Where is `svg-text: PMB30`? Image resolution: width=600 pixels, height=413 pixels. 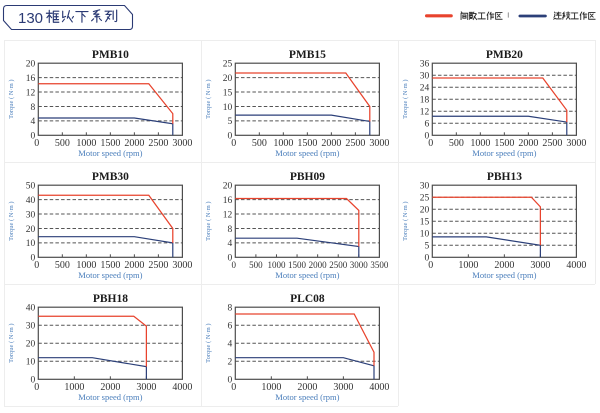
svg-text: PMB30 is located at coordinates (110, 177).